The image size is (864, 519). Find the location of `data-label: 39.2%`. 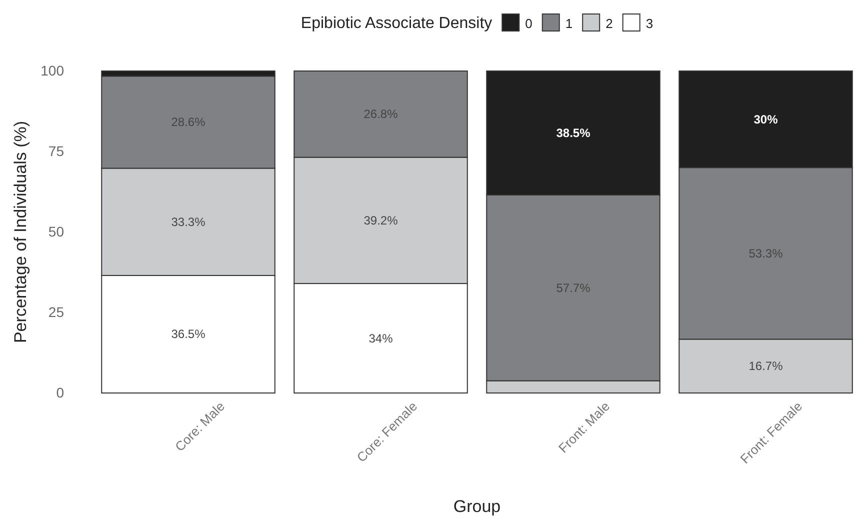

data-label: 39.2% is located at coordinates (381, 220).